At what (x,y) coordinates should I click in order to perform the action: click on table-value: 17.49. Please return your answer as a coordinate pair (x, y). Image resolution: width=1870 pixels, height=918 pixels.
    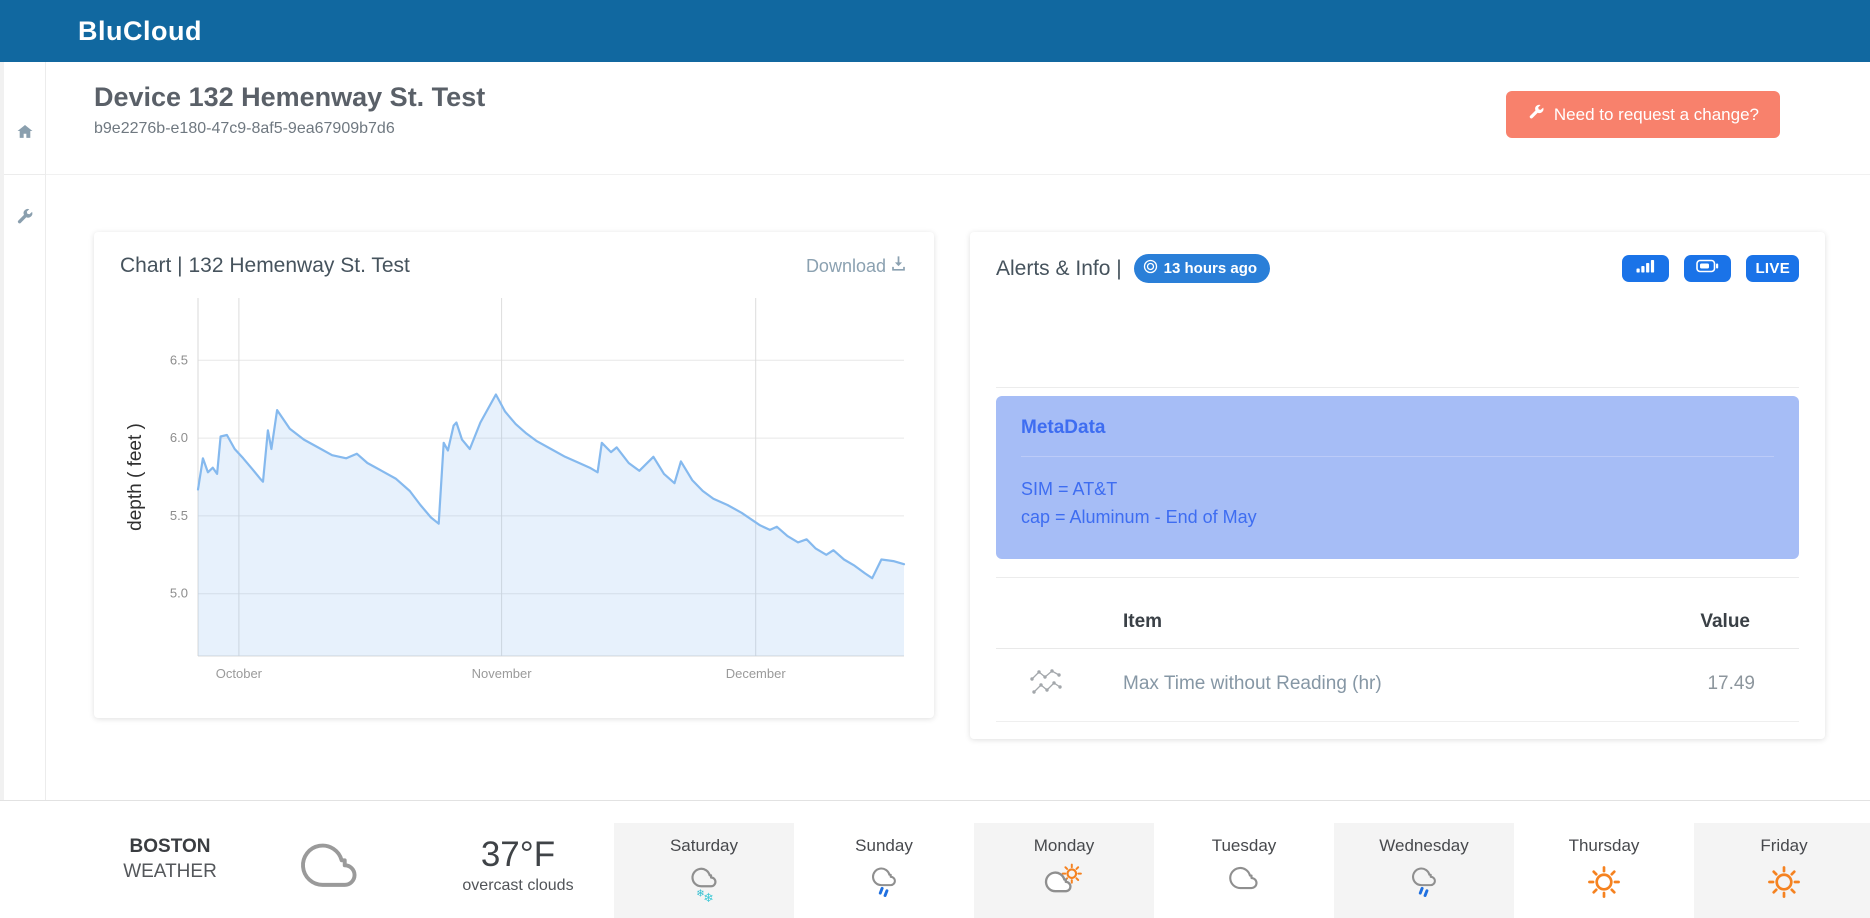
    Looking at the image, I should click on (1731, 683).